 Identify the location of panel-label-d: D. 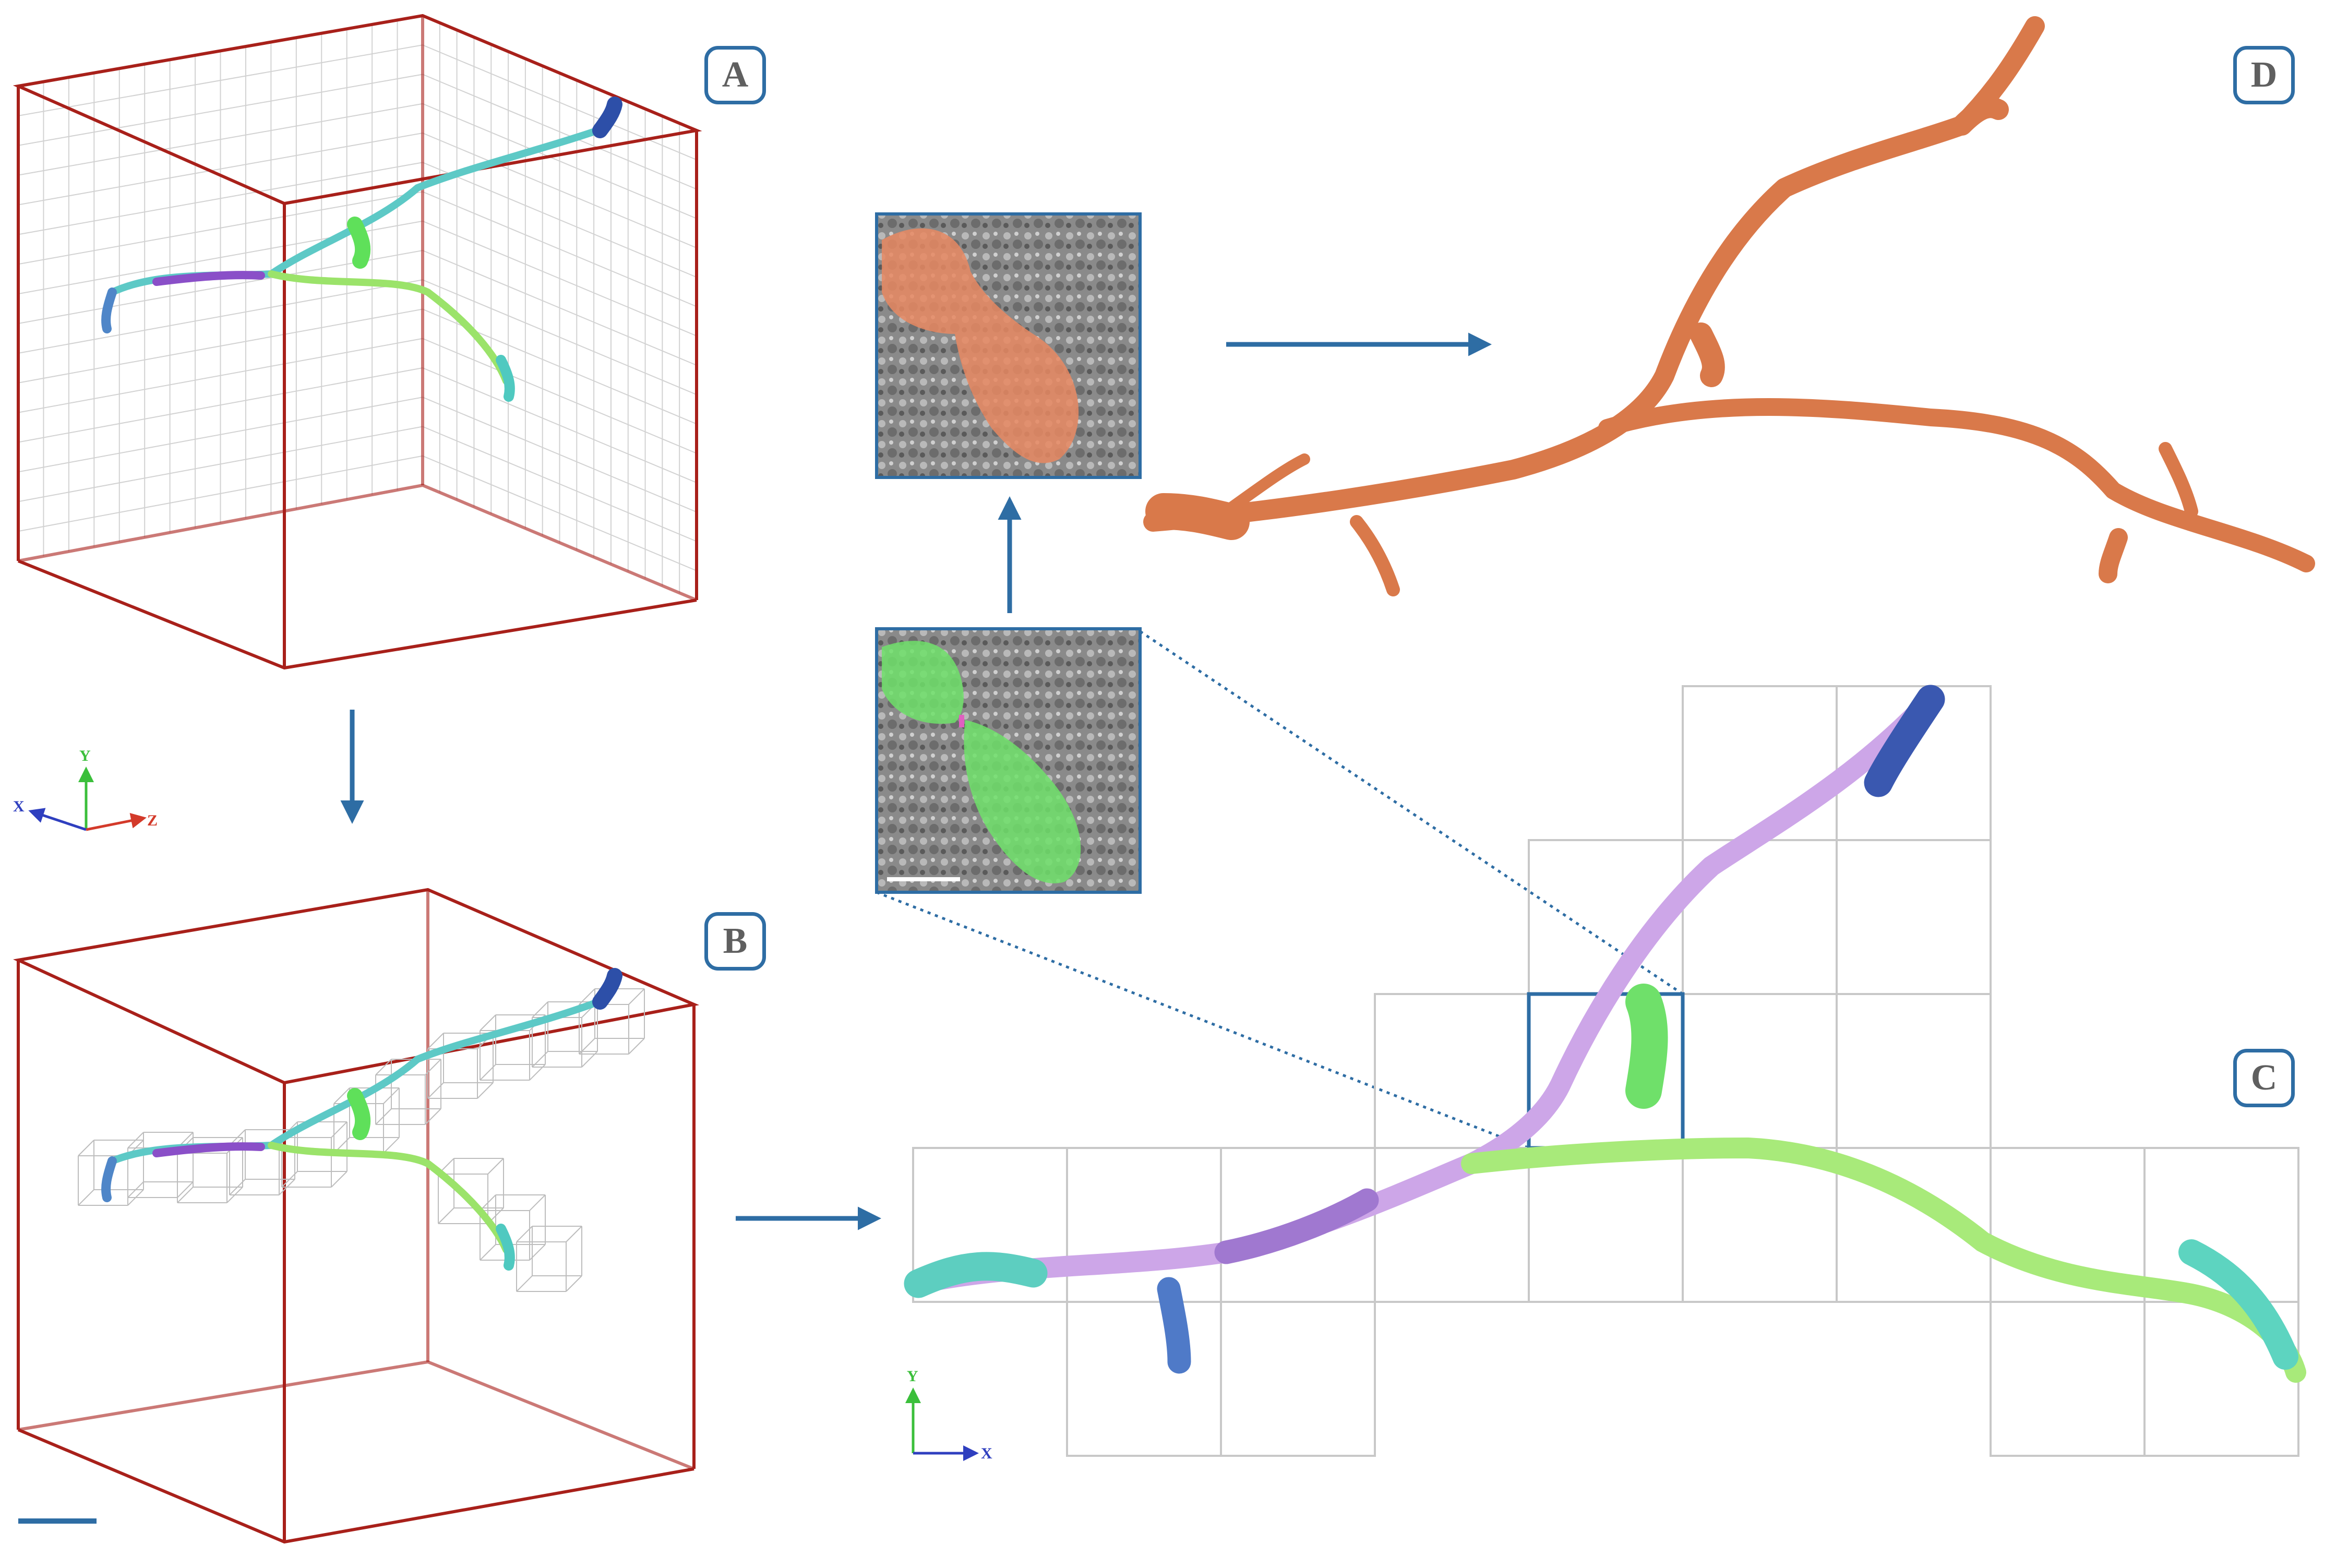
(2264, 75).